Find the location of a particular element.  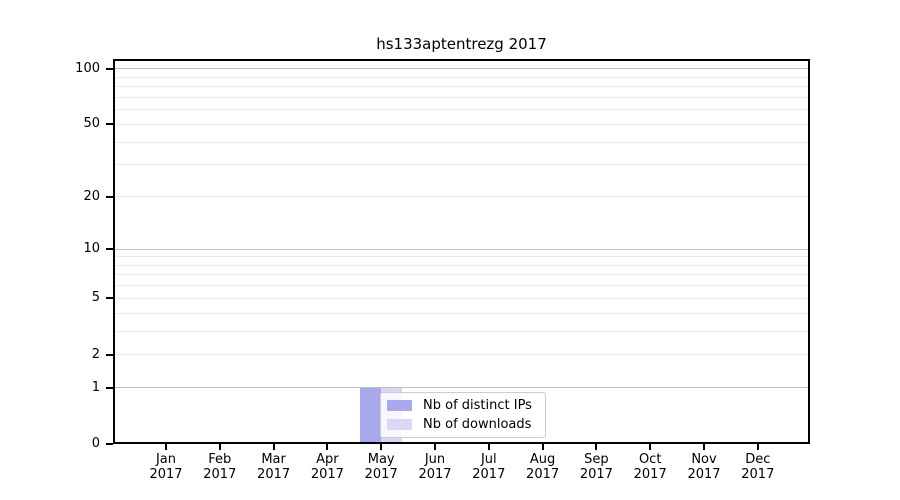

x-tick-label: Aug 2017 is located at coordinates (543, 467).